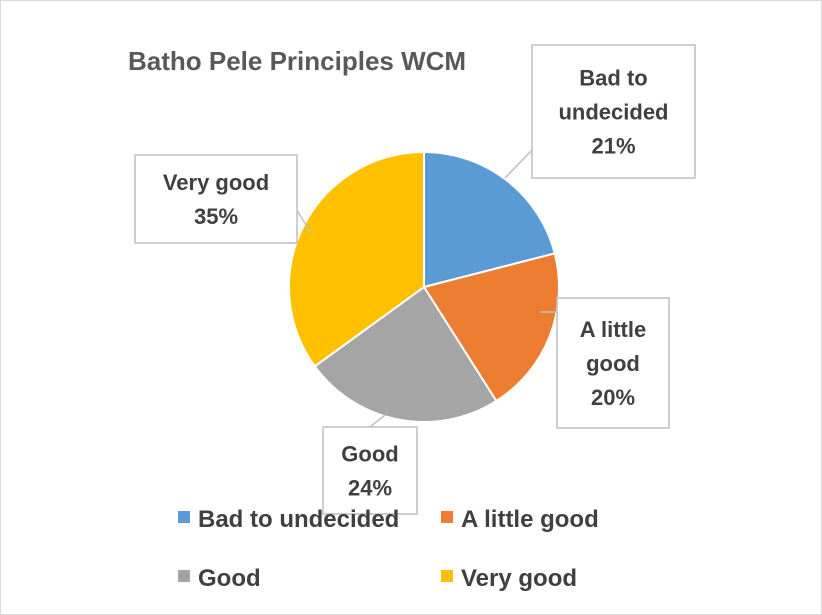 This screenshot has width=822, height=615. What do you see at coordinates (491, 327) in the screenshot?
I see `pie-slice-a-little-good` at bounding box center [491, 327].